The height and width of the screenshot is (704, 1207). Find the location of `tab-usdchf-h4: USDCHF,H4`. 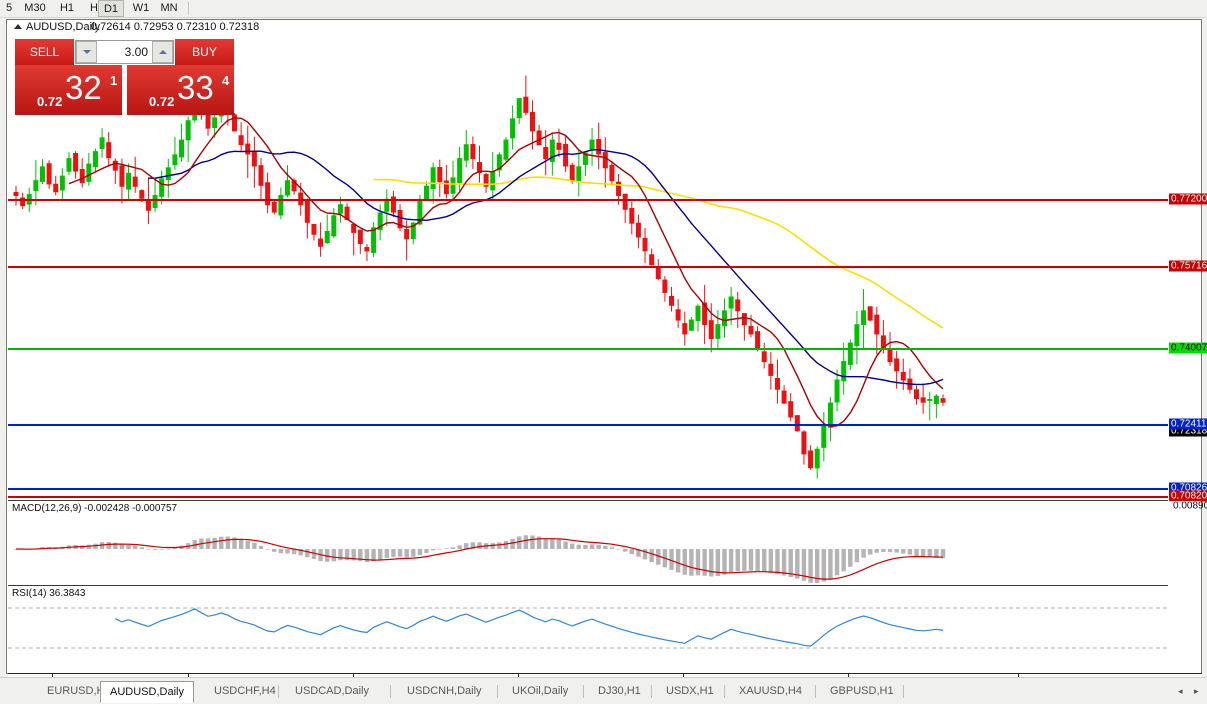

tab-usdchf-h4: USDCHF,H4 is located at coordinates (245, 691).